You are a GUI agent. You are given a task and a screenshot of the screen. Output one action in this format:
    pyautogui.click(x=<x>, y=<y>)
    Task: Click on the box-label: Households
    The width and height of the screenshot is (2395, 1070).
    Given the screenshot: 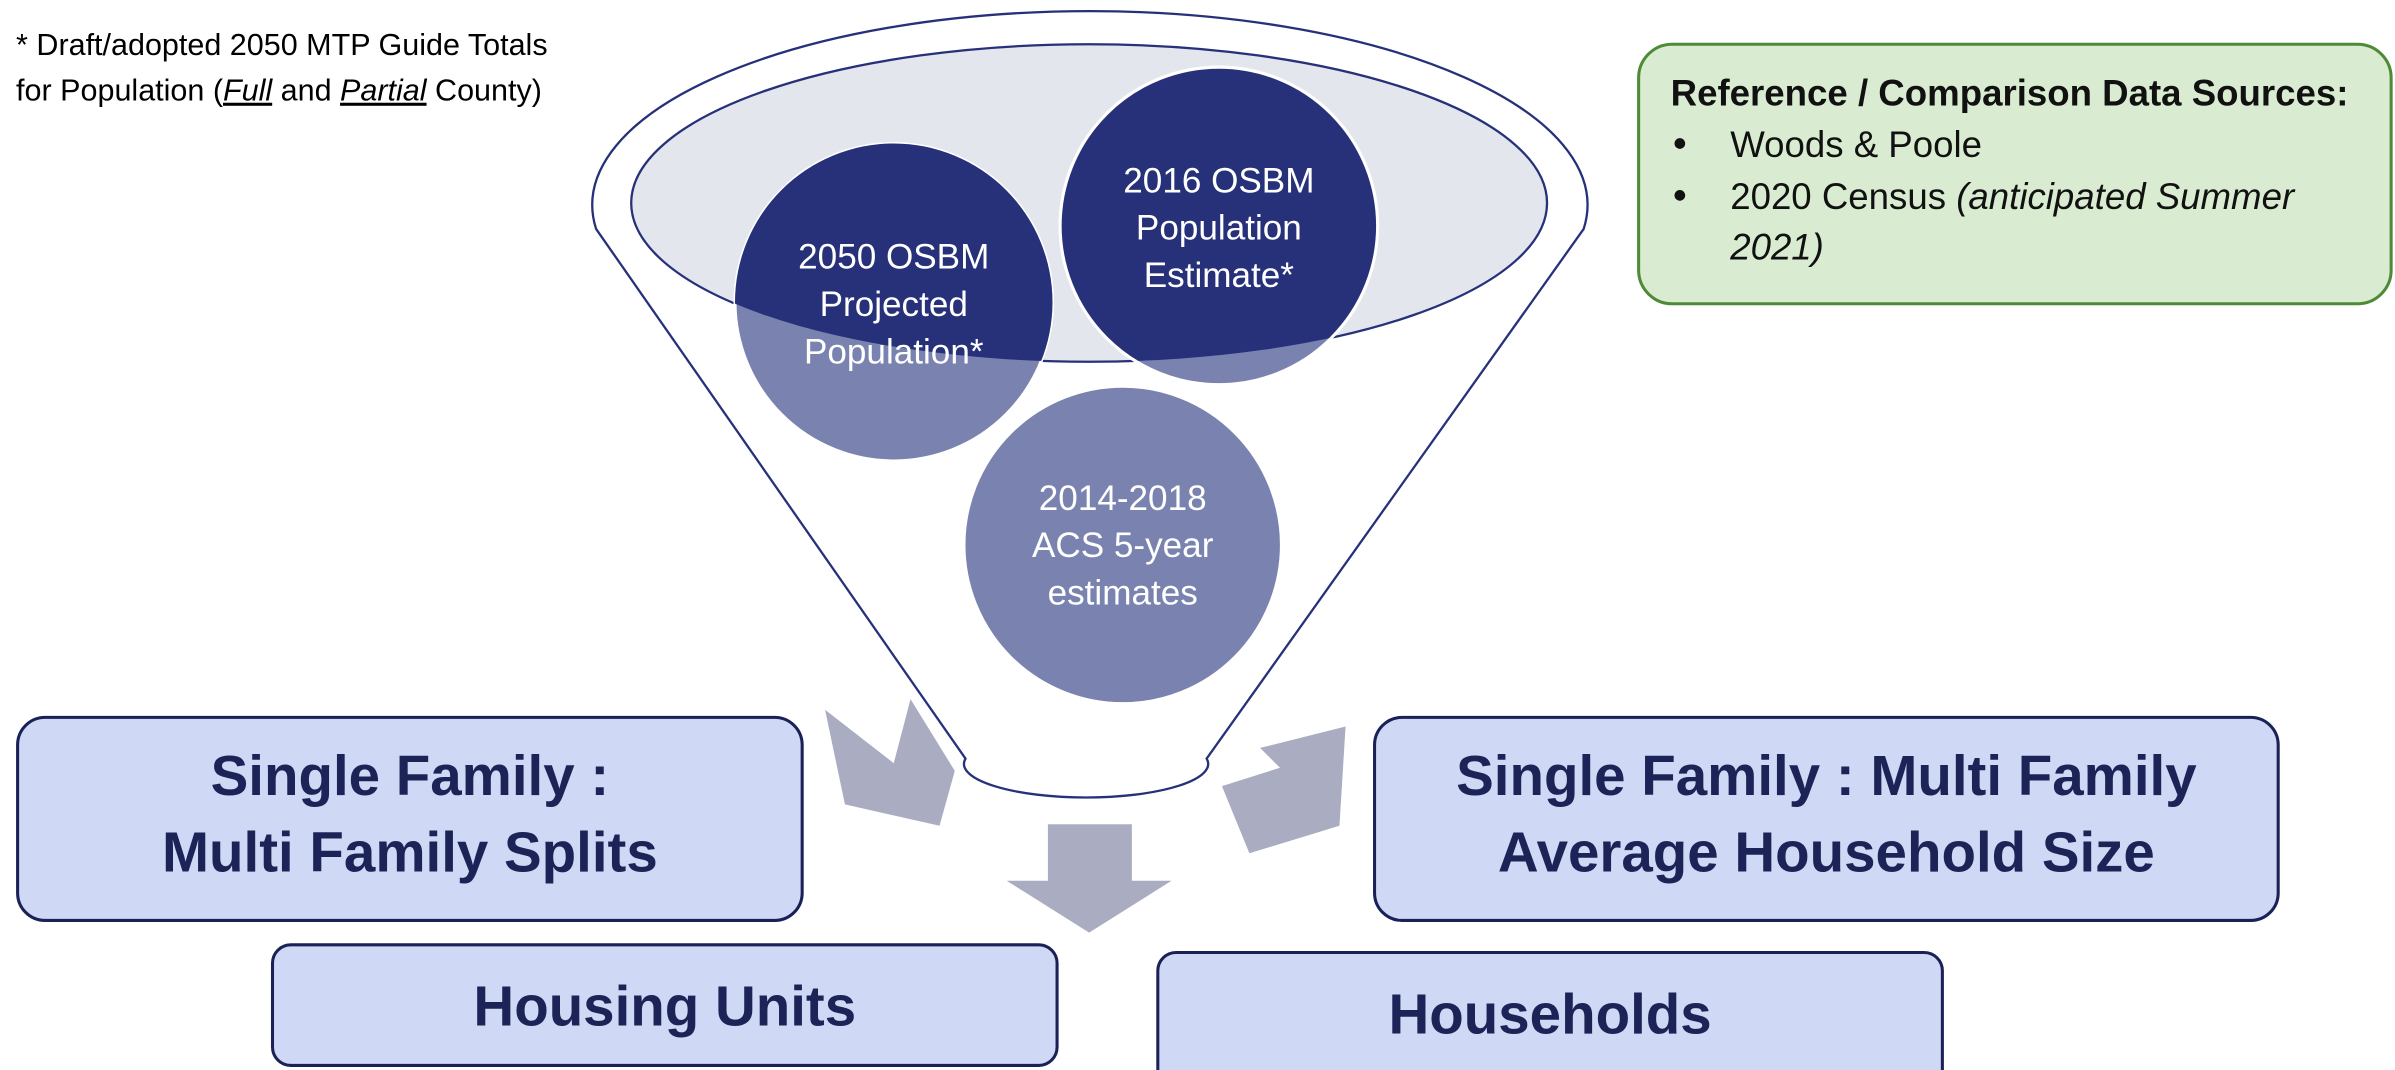 What is the action you would take?
    pyautogui.click(x=1550, y=1013)
    